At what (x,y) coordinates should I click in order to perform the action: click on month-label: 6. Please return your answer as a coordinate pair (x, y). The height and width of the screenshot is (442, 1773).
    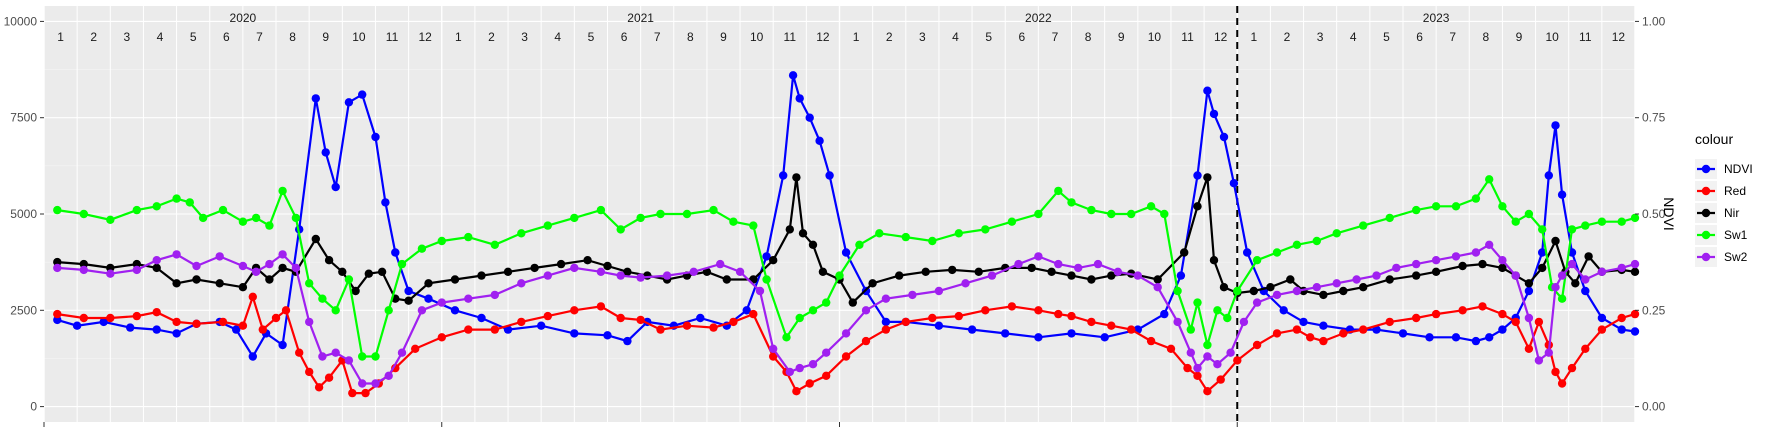
    Looking at the image, I should click on (1419, 37).